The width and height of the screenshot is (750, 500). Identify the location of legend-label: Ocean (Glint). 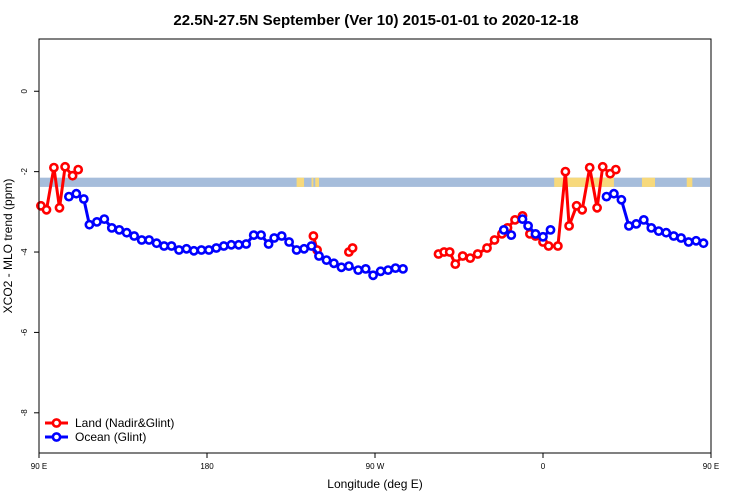
(110, 437).